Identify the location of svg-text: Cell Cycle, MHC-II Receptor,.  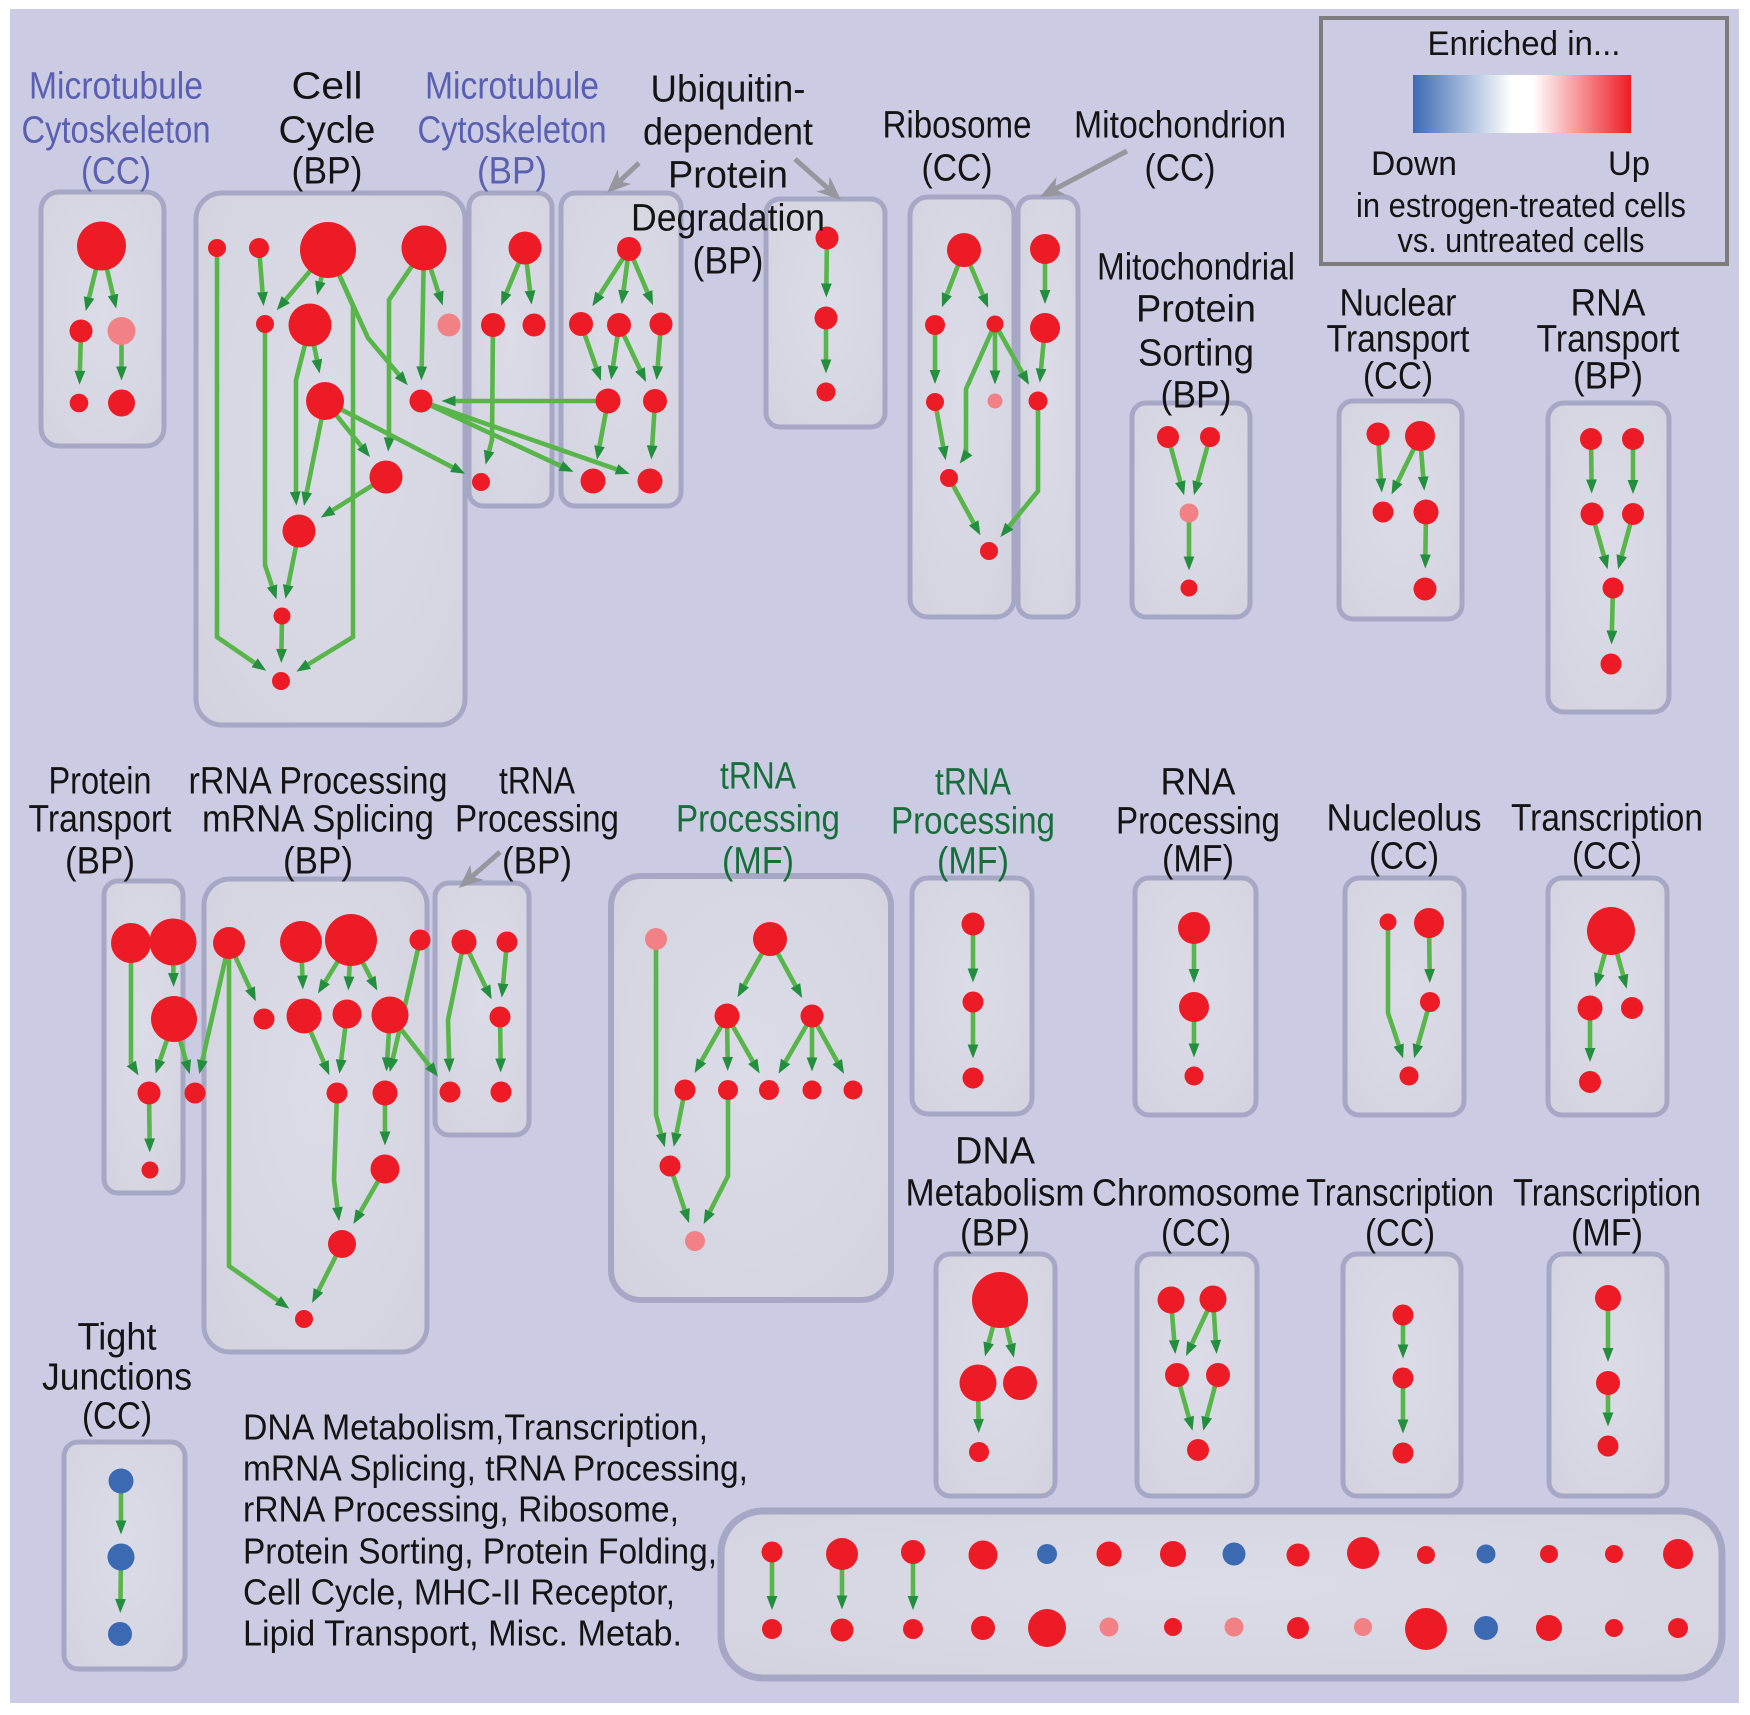
(459, 1592).